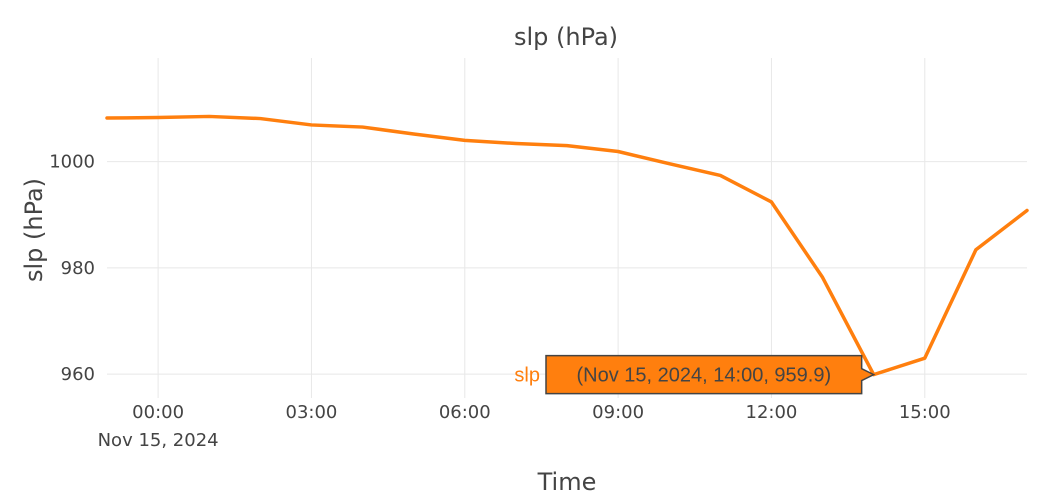 This screenshot has height=494, width=1040. What do you see at coordinates (566, 37) in the screenshot?
I see `chart-title: slp (hPa)` at bounding box center [566, 37].